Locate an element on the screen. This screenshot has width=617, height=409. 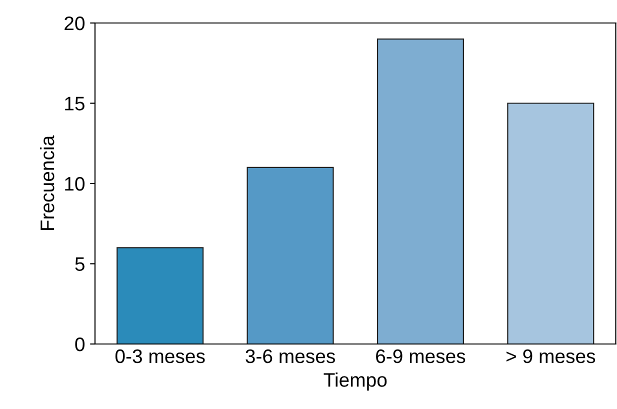
y-tick-label: 0 is located at coordinates (80, 344).